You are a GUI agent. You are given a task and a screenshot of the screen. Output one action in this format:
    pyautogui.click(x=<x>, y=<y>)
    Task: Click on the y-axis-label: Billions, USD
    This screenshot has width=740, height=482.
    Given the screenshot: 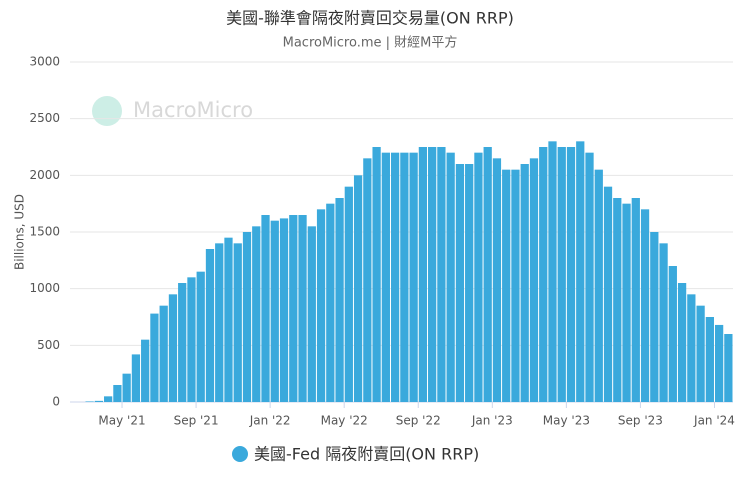 What is the action you would take?
    pyautogui.click(x=20, y=232)
    